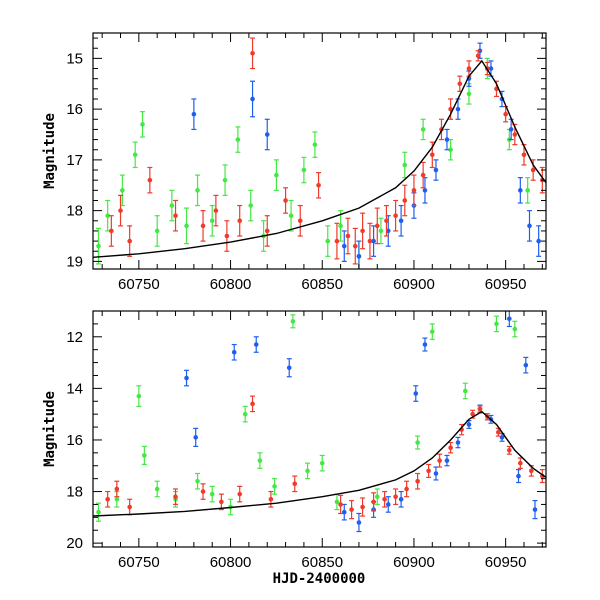  What do you see at coordinates (74, 440) in the screenshot?
I see `y-tick-label: 16` at bounding box center [74, 440].